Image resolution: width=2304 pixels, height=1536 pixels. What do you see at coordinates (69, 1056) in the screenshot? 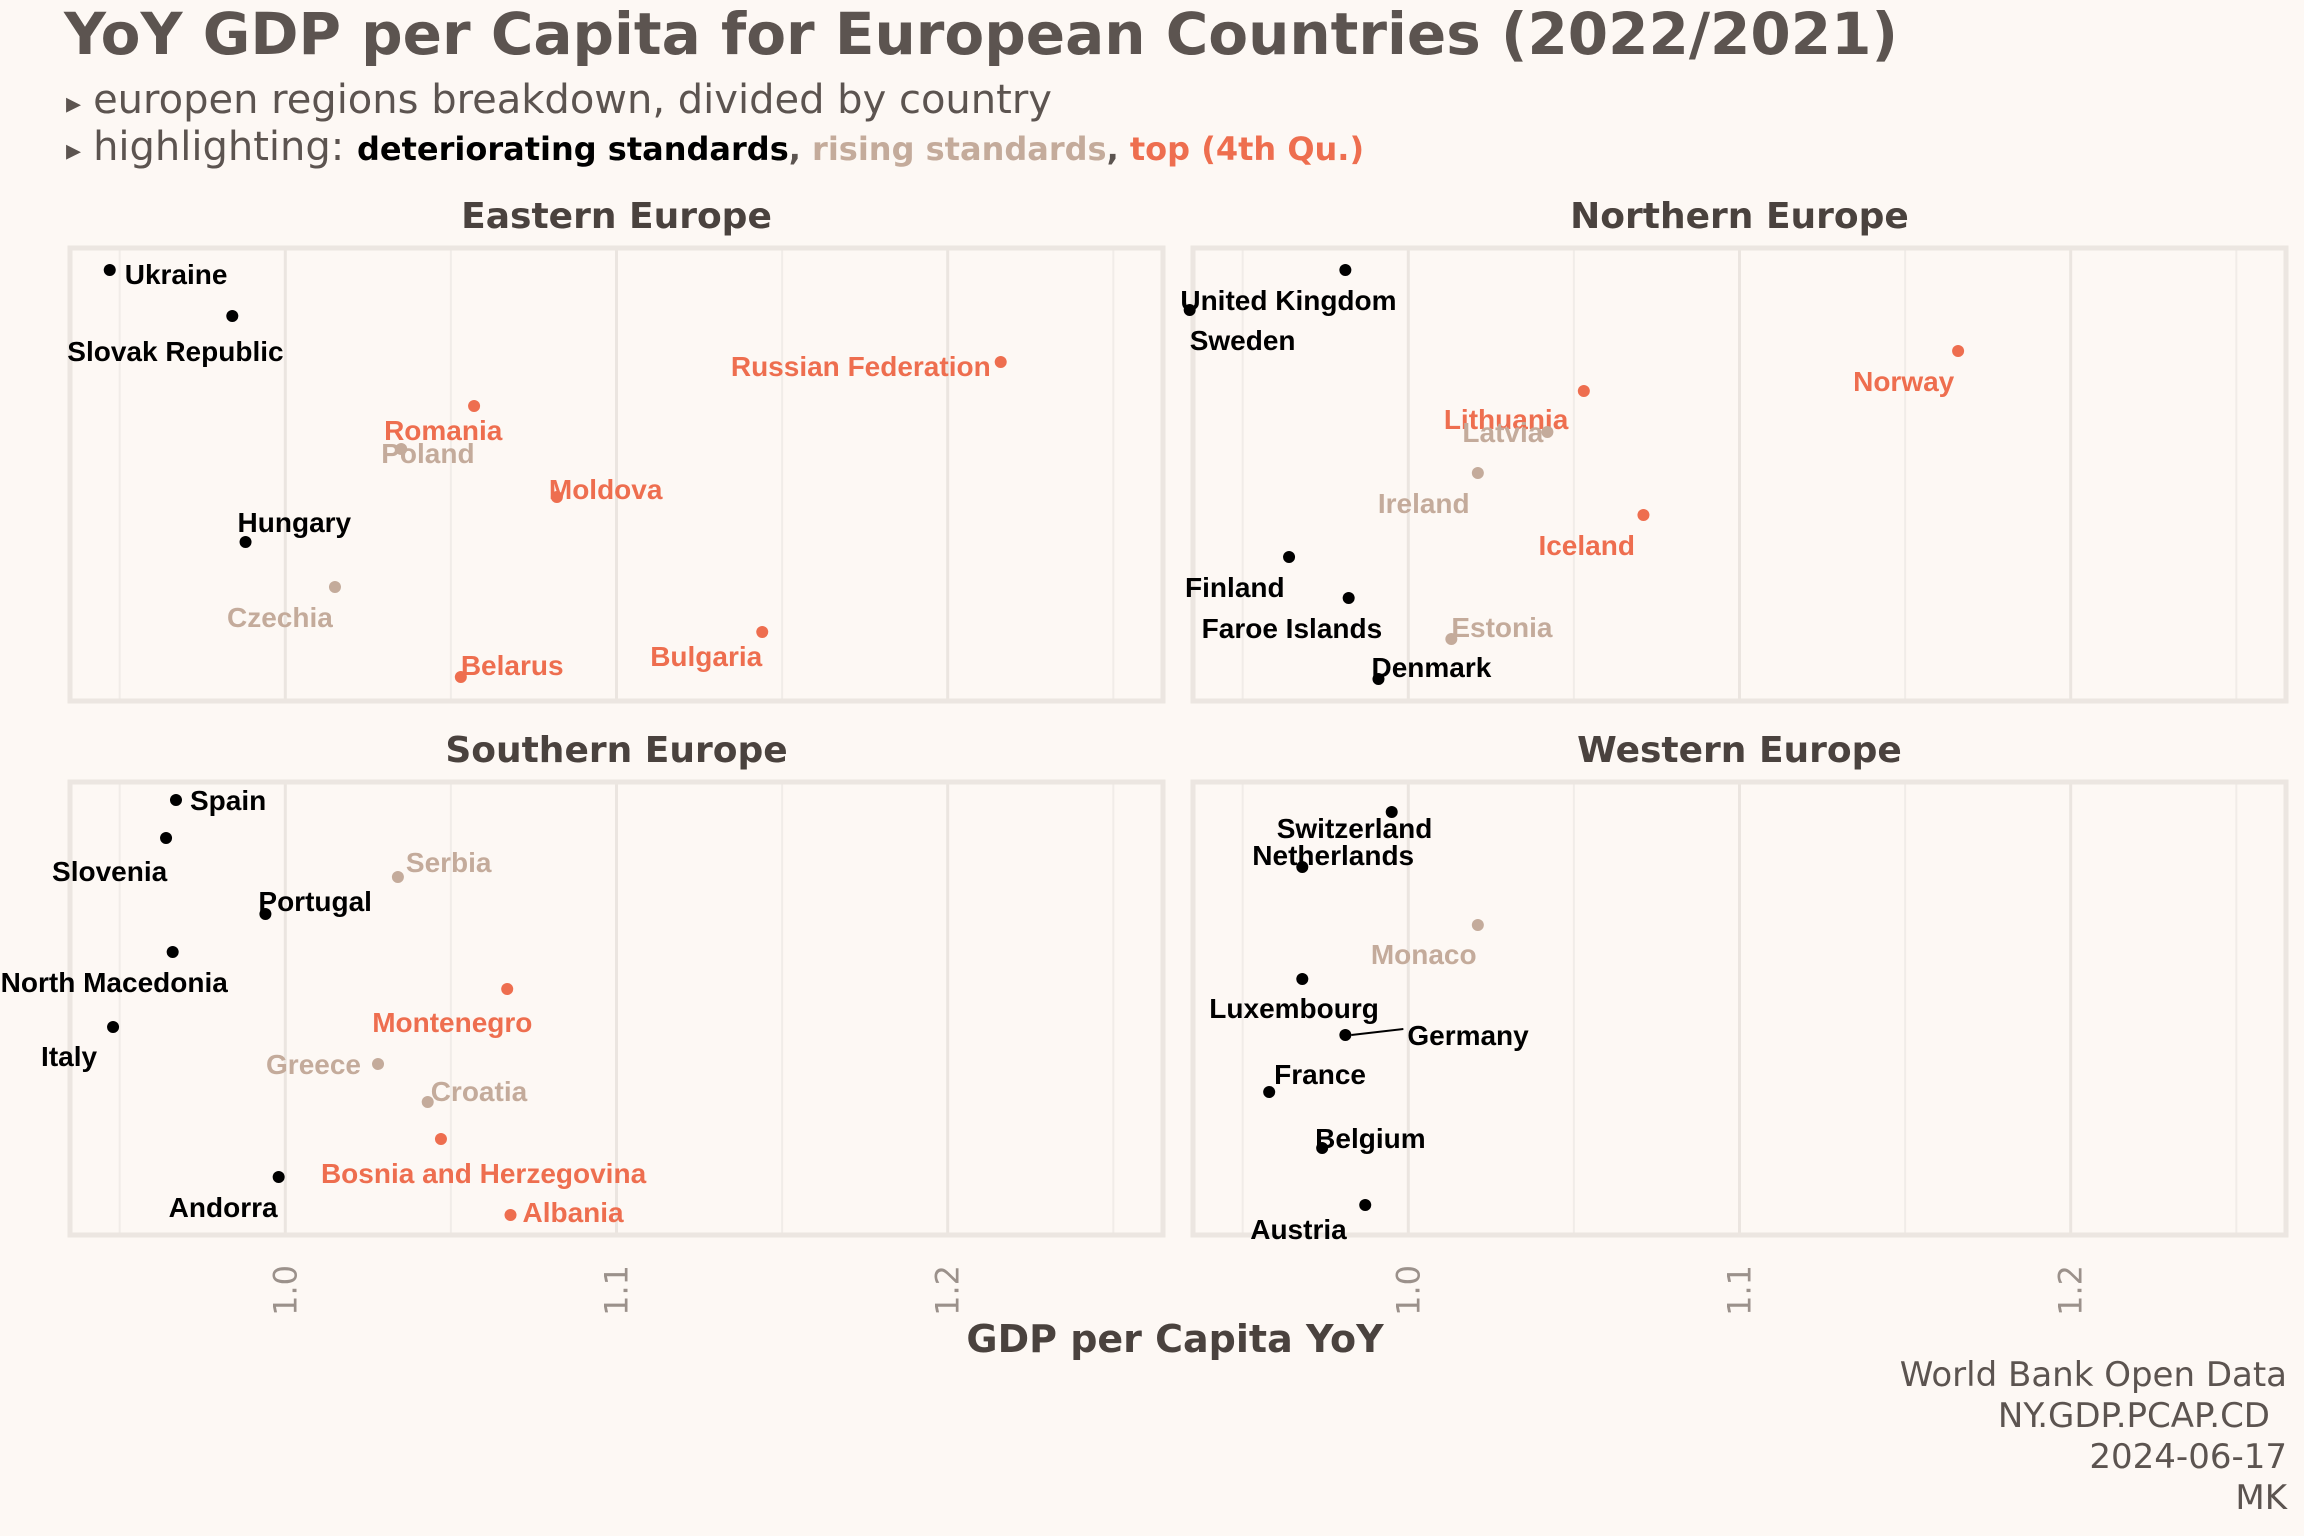
I see `label-italy: Italy` at bounding box center [69, 1056].